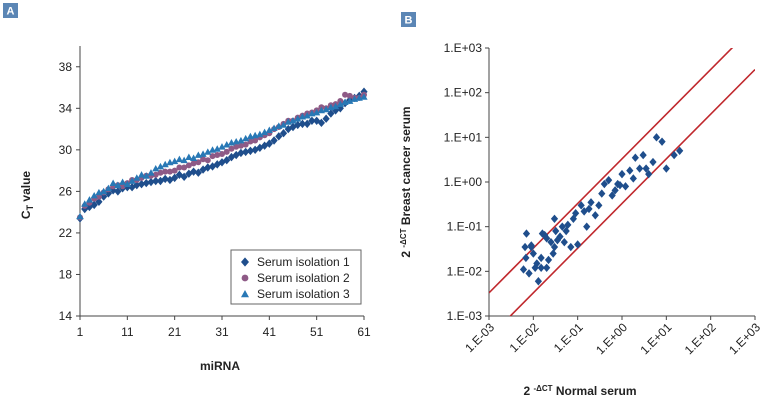 Image resolution: width=766 pixels, height=399 pixels. I want to click on panel-a-y-tick-label: 14, so click(66, 316).